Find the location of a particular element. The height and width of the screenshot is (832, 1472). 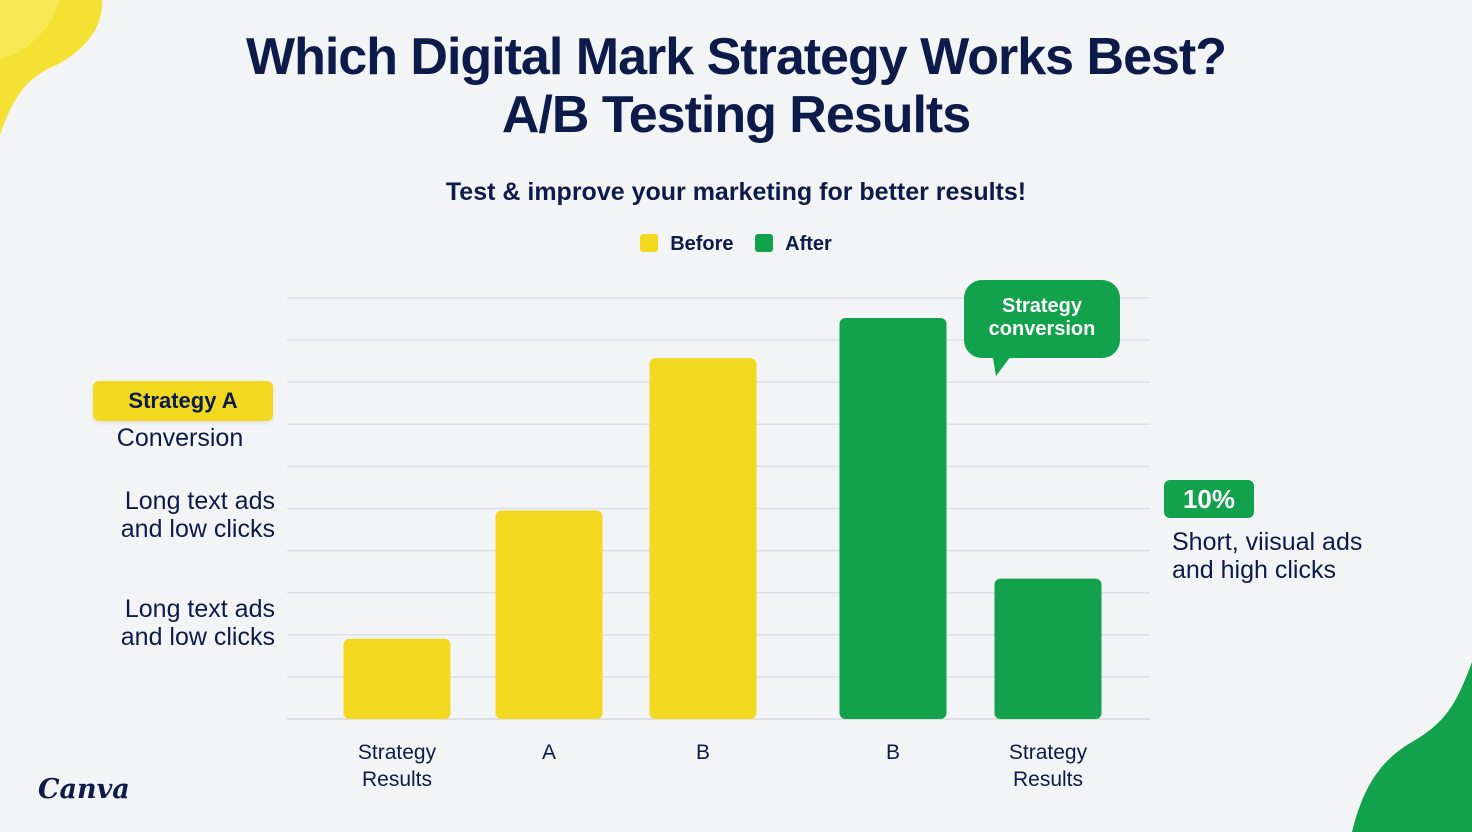

category-label-line: A is located at coordinates (549, 752).